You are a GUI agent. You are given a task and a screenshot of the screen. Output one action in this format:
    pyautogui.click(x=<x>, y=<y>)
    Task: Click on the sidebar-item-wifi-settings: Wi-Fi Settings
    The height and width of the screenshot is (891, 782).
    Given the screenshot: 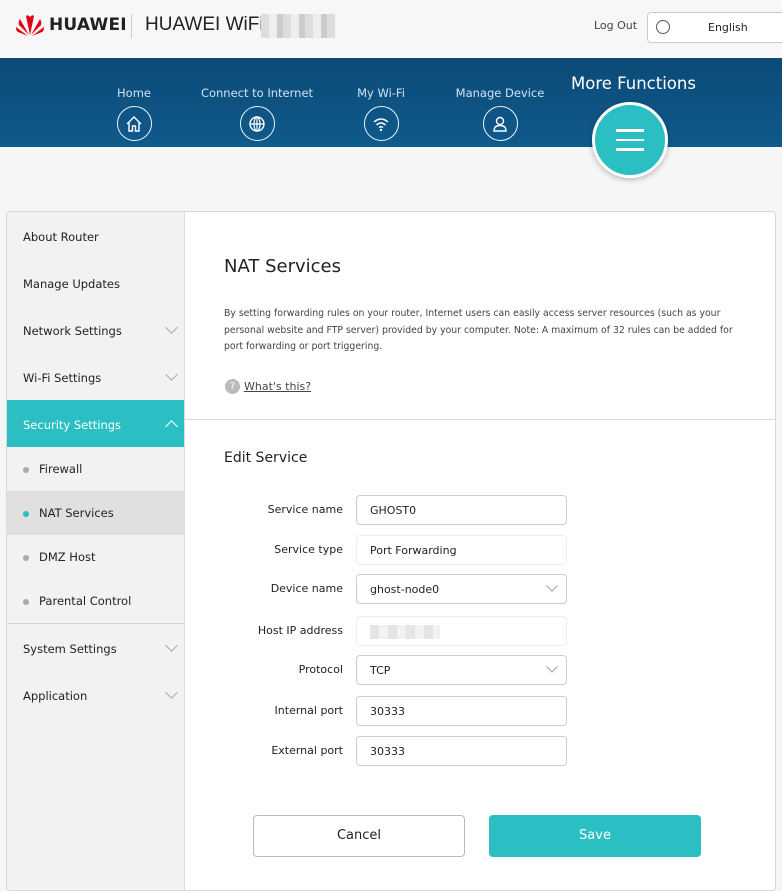 What is the action you would take?
    pyautogui.click(x=95, y=376)
    